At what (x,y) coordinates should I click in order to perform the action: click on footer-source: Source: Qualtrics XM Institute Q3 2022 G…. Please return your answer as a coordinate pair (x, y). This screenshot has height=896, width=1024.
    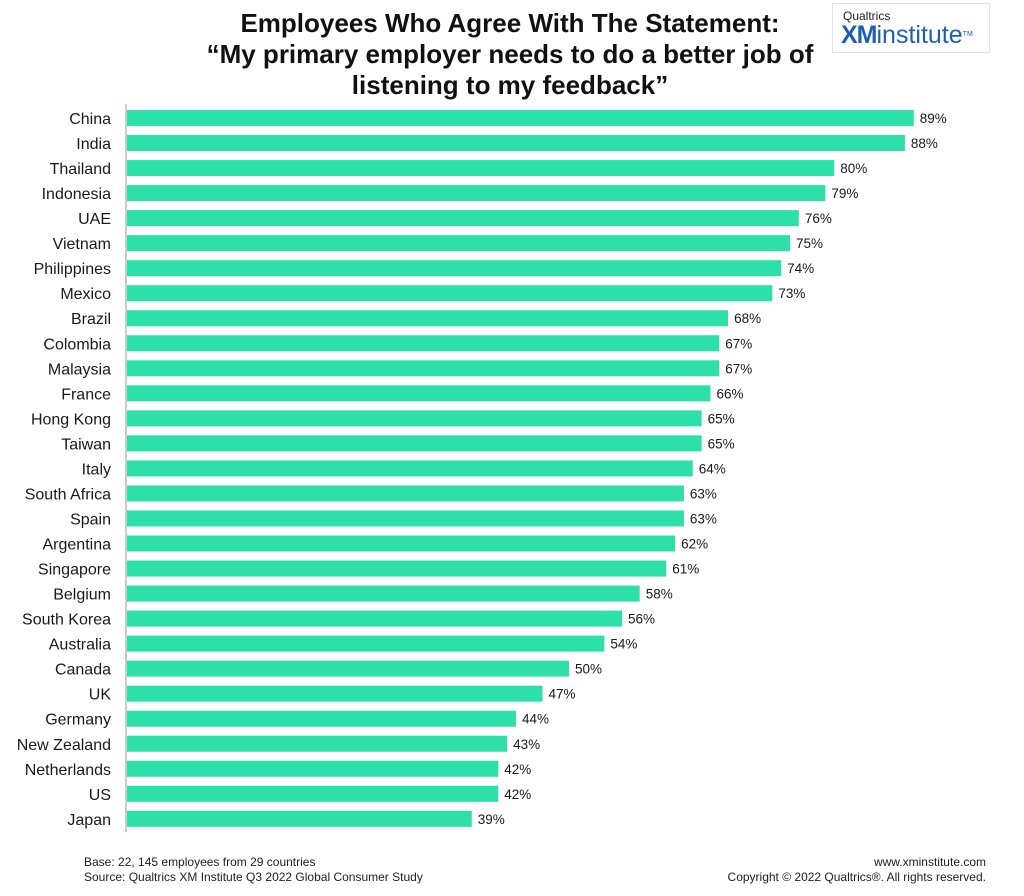
    Looking at the image, I should click on (253, 877).